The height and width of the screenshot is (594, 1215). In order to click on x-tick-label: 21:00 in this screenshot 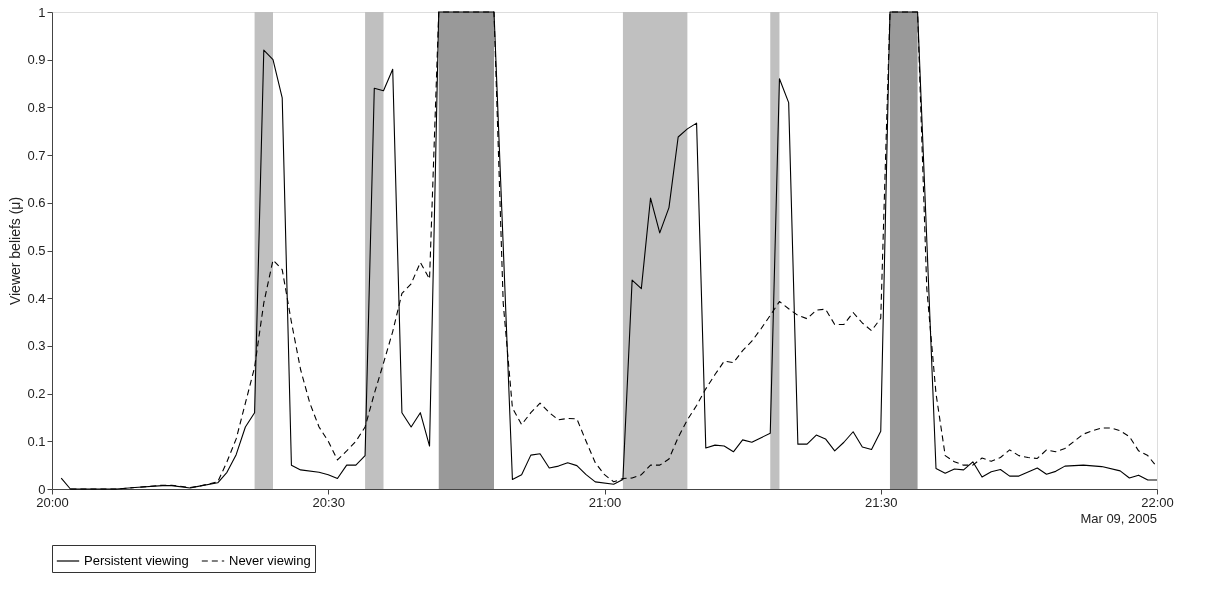, I will do `click(605, 502)`.